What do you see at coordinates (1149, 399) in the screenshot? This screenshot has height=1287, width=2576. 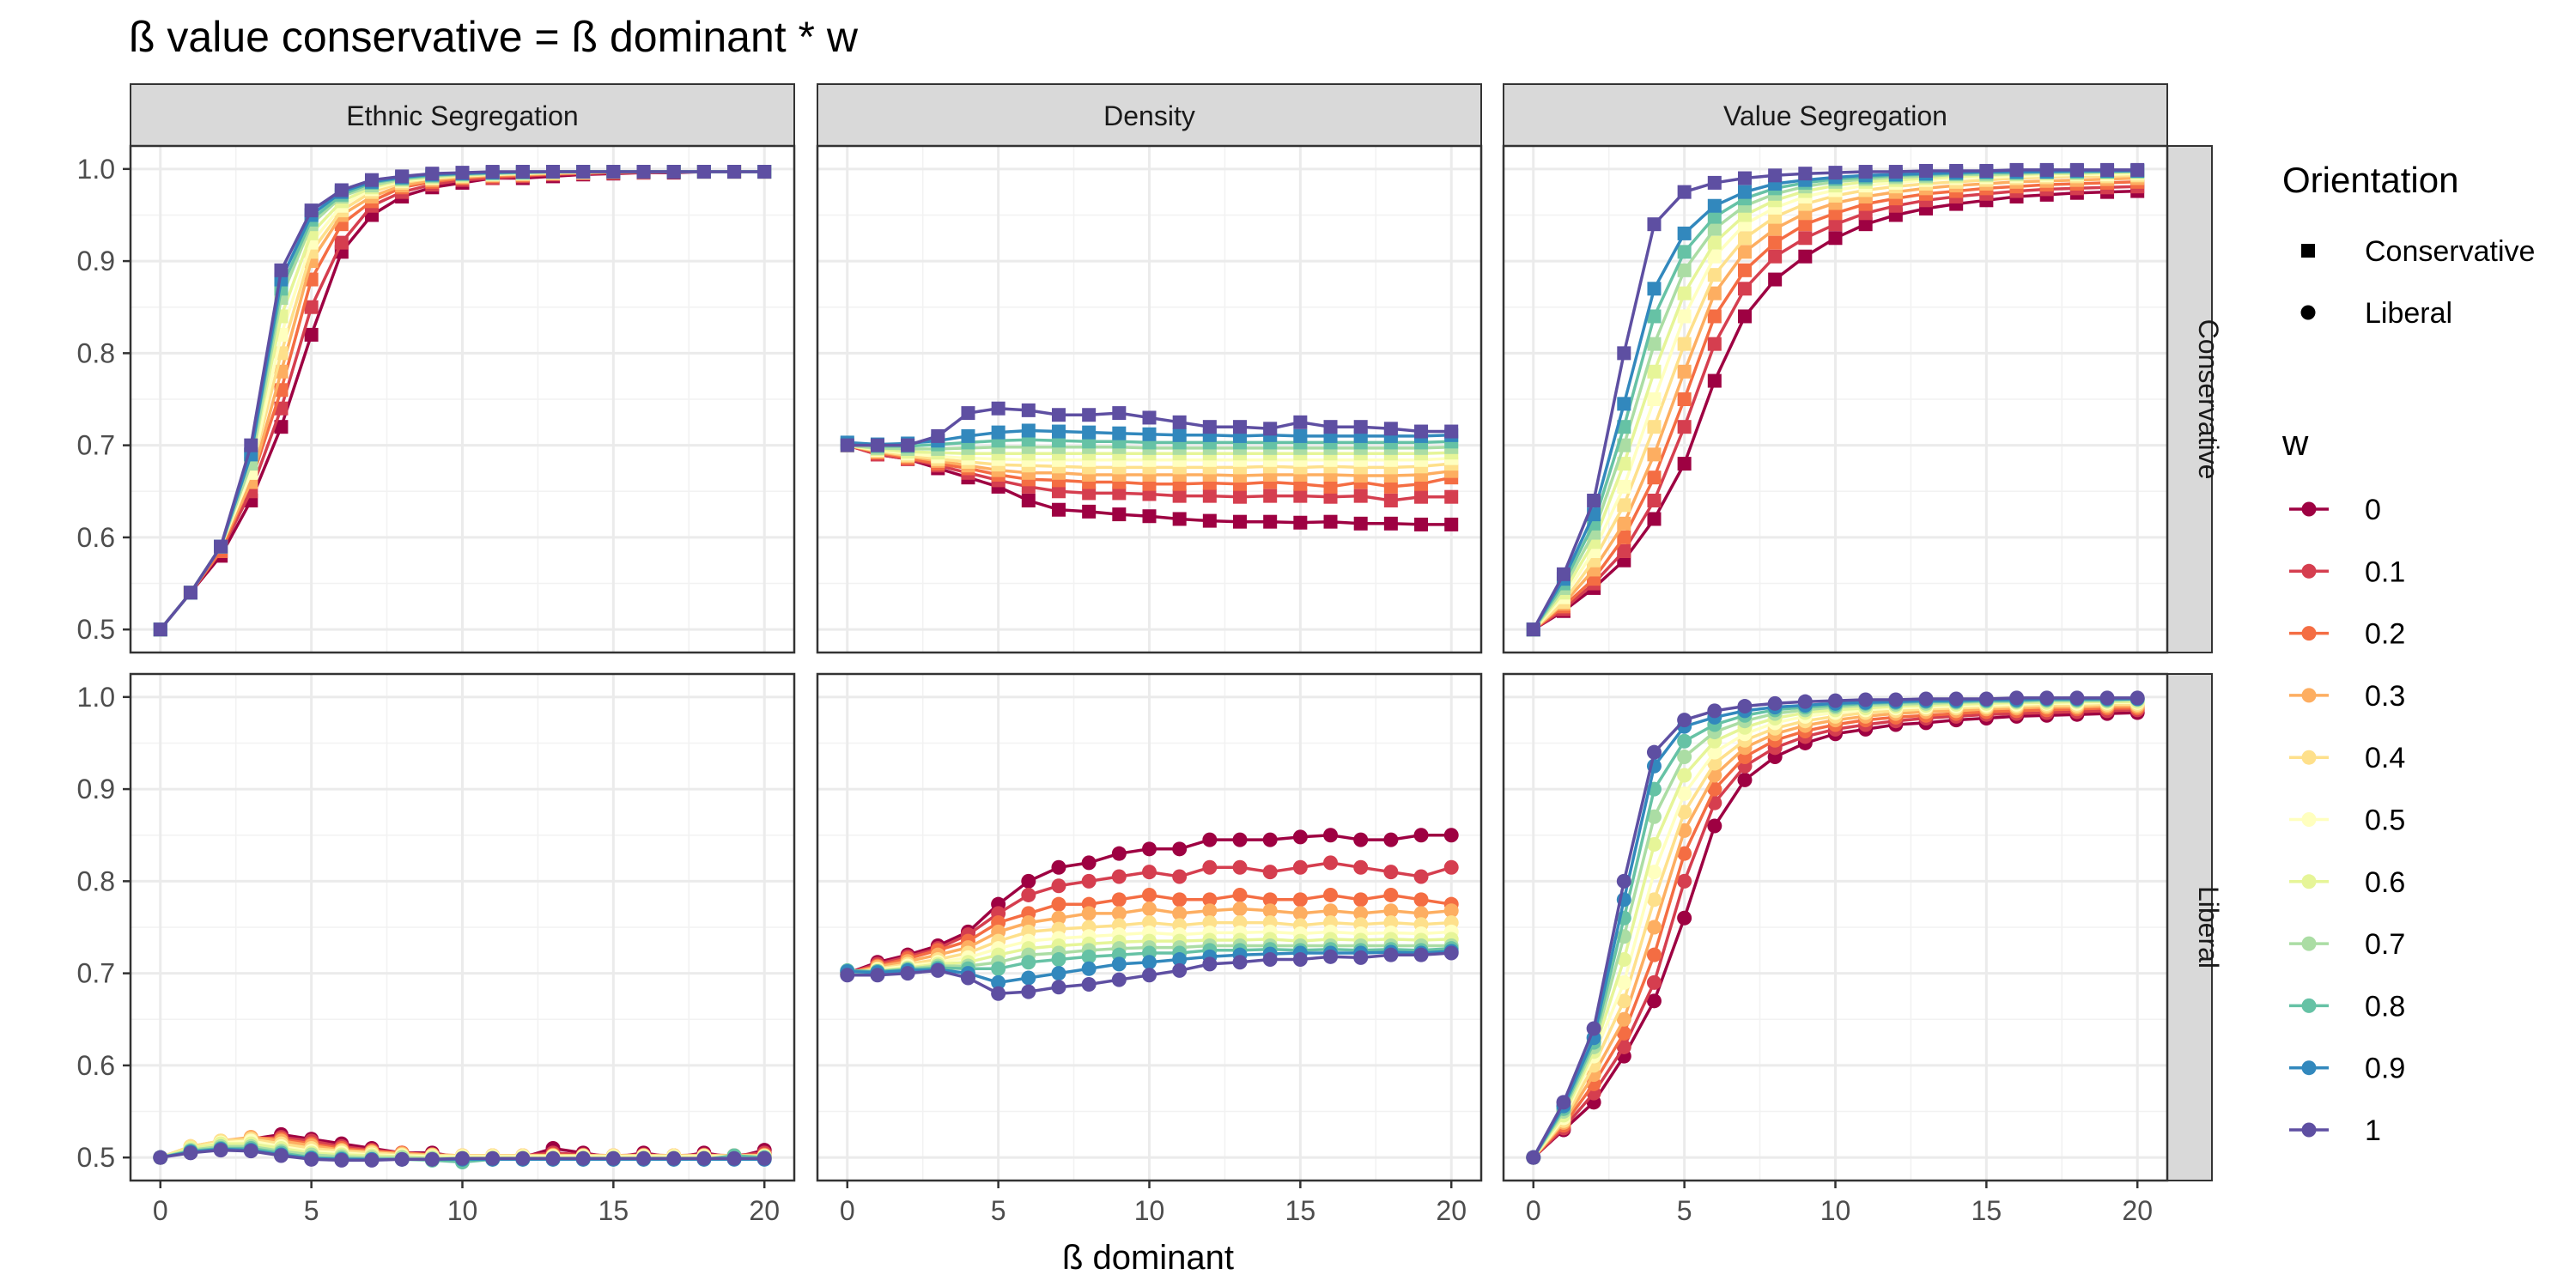 I see `facet-panel` at bounding box center [1149, 399].